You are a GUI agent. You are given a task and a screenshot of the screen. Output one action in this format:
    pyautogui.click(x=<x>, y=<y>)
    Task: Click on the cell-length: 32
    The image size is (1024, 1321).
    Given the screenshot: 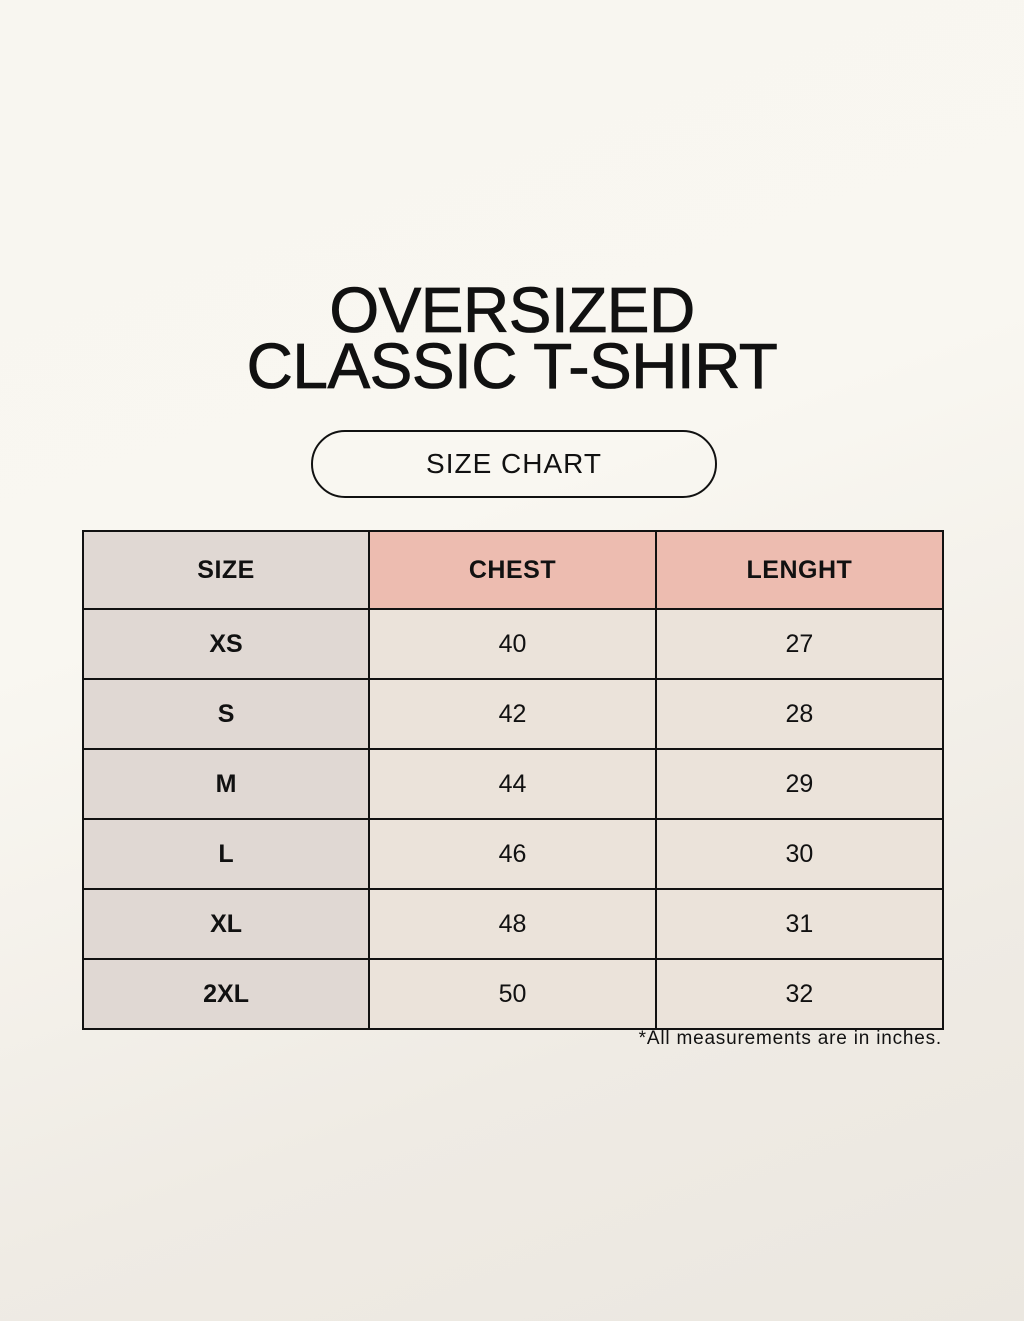 What is the action you would take?
    pyautogui.click(x=799, y=994)
    